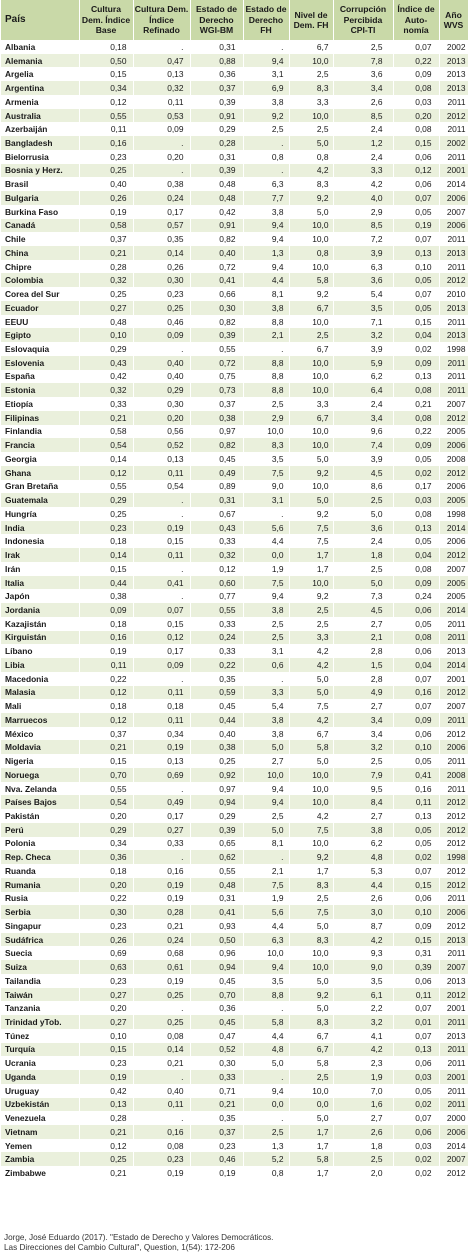 This screenshot has height=1254, width=470. Describe the element at coordinates (266, 280) in the screenshot. I see `cell-estado-fh: 4,4` at that location.